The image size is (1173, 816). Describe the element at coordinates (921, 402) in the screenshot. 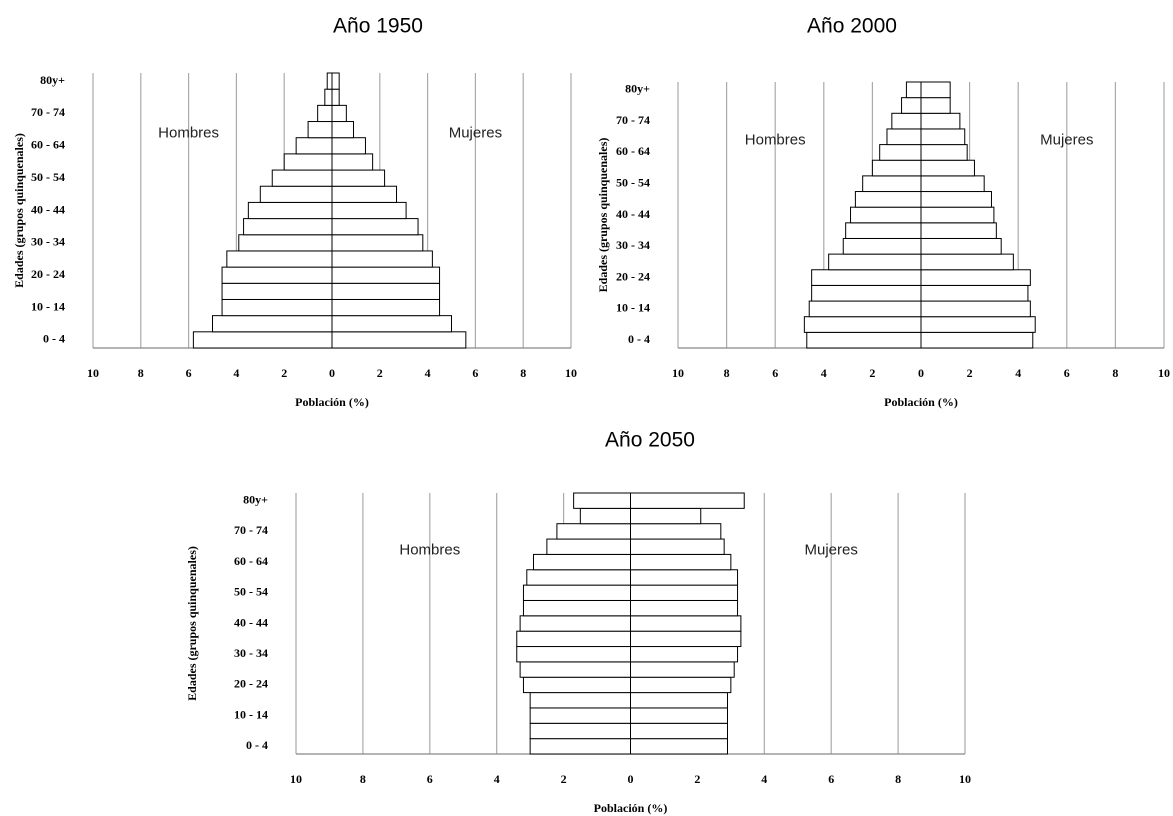

I see `x-axis-title: Población (%)` at that location.